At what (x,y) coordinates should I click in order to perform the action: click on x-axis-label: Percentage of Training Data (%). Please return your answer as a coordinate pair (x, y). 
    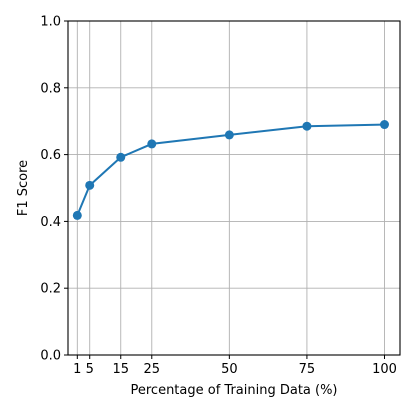
    Looking at the image, I should click on (233, 390).